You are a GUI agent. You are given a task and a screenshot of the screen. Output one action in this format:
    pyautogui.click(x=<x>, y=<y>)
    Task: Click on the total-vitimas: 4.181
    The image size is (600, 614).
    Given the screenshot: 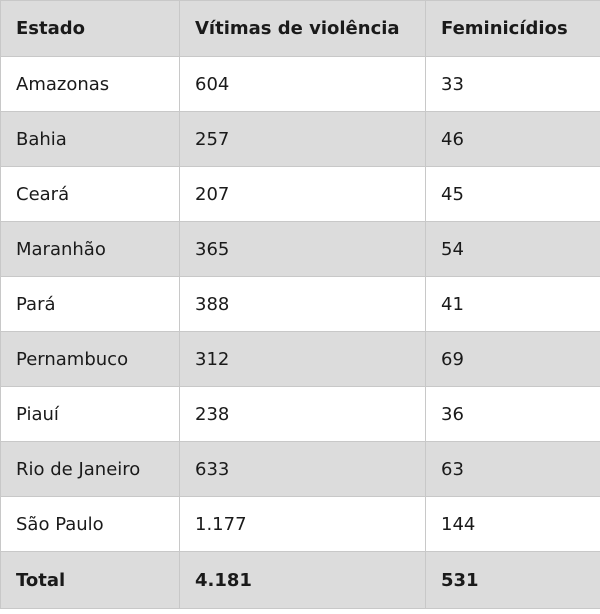 What is the action you would take?
    pyautogui.click(x=302, y=580)
    